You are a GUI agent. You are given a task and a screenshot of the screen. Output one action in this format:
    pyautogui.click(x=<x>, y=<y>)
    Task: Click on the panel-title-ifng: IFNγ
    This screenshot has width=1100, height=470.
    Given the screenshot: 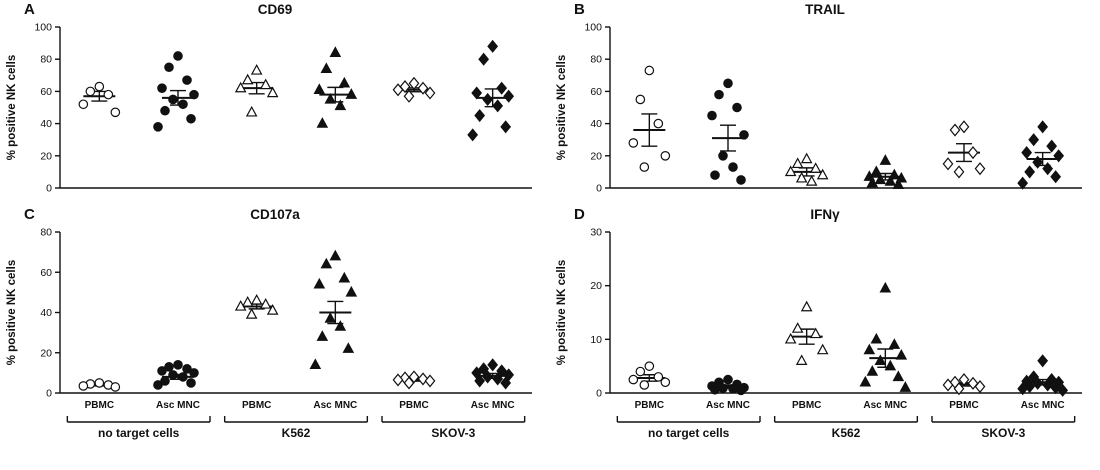 What is the action you would take?
    pyautogui.click(x=825, y=214)
    